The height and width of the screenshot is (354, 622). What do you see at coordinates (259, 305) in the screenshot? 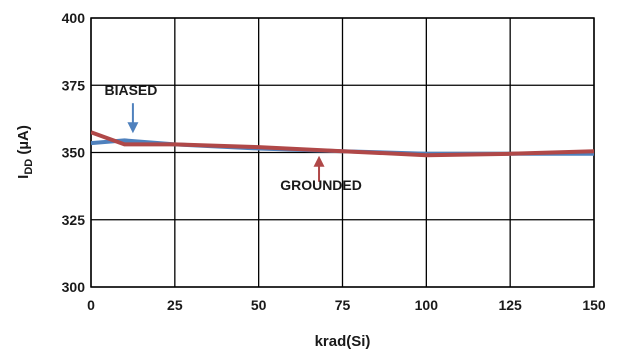
I see `x-tick-label: 50` at bounding box center [259, 305].